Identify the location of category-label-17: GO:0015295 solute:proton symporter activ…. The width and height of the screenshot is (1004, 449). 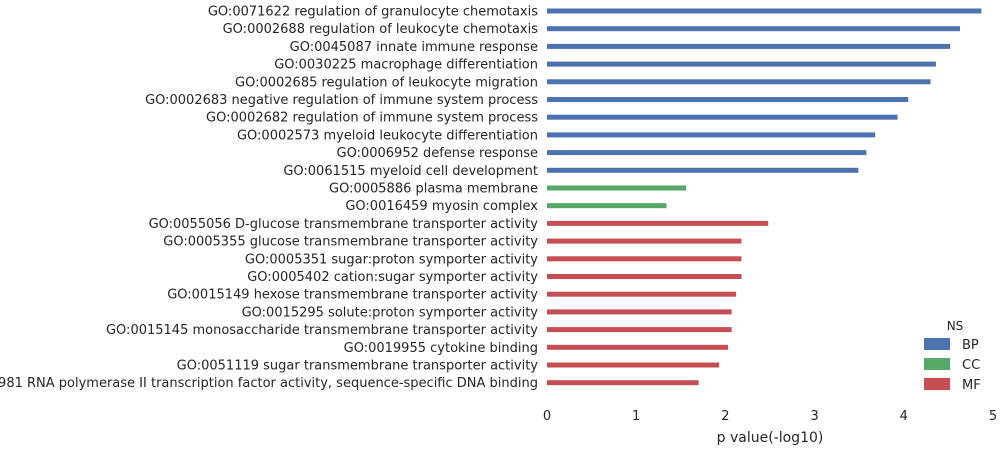
(390, 312).